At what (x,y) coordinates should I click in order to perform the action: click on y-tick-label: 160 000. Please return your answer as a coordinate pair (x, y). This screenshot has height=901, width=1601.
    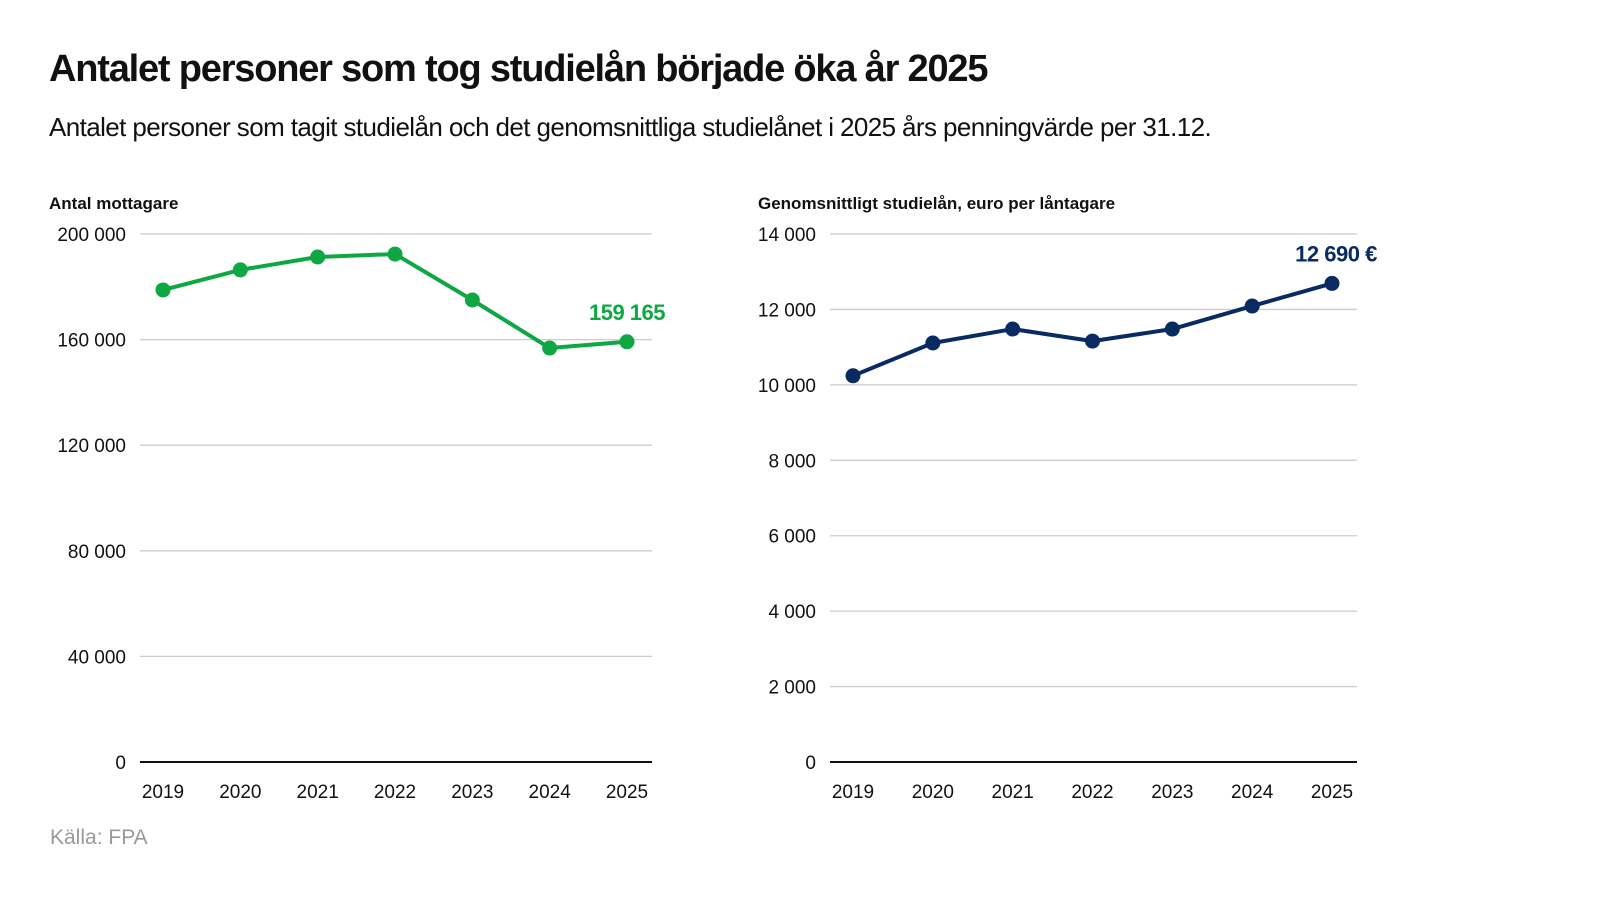
    Looking at the image, I should click on (91, 341).